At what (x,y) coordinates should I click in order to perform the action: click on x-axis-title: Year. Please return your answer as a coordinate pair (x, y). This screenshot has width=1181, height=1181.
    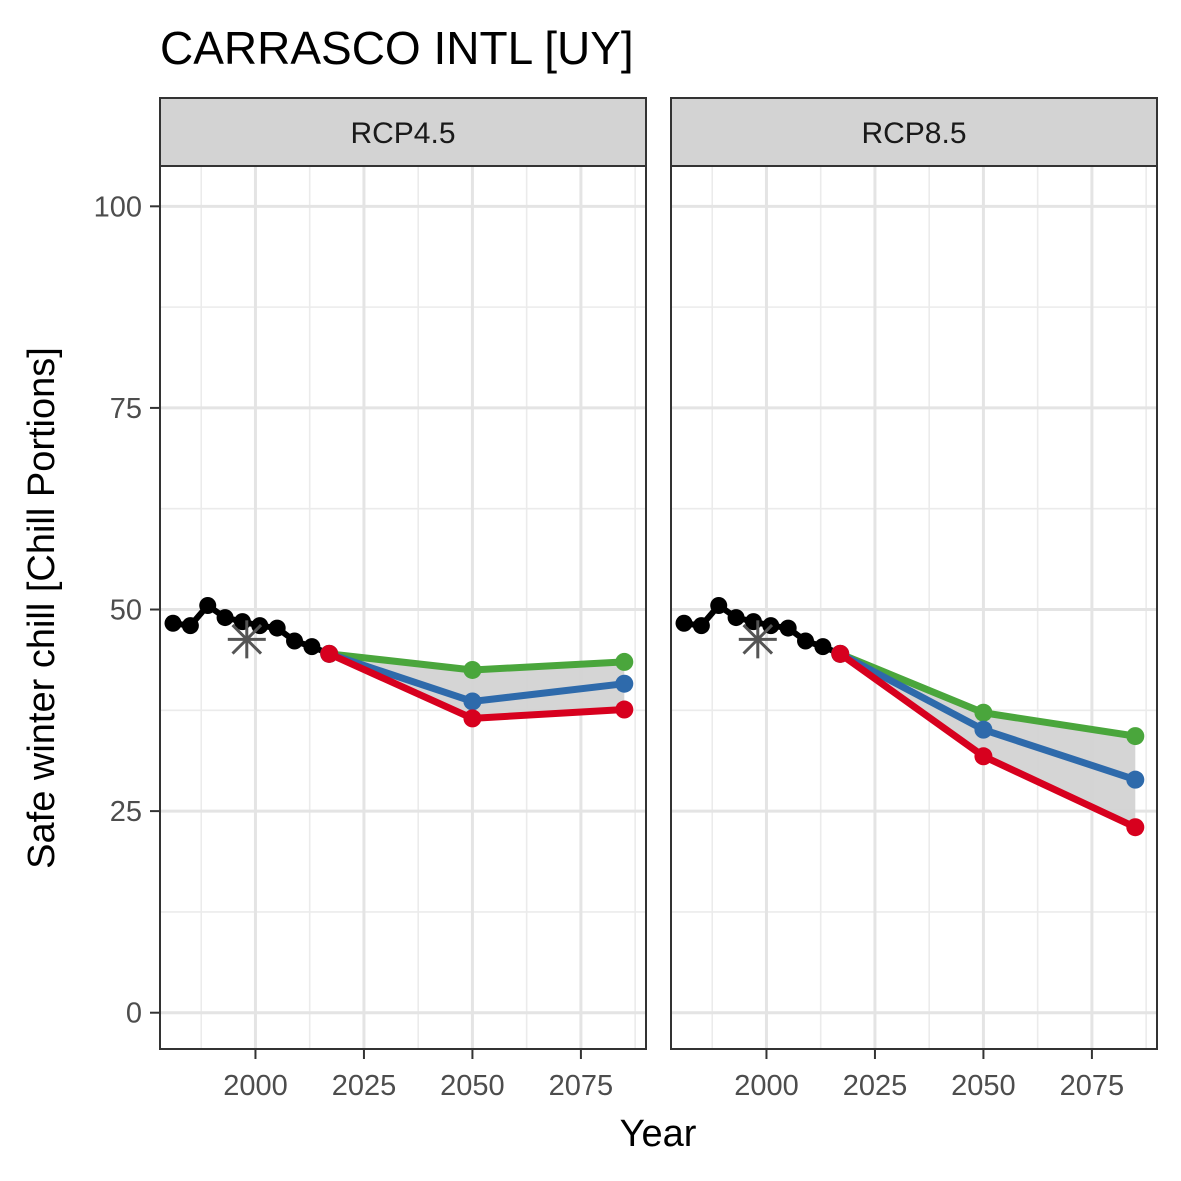
    Looking at the image, I should click on (658, 1134).